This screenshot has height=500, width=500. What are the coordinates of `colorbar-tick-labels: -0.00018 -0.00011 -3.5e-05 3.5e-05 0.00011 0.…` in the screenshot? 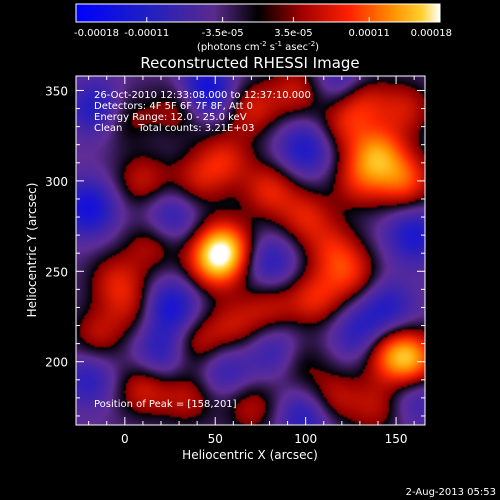 It's located at (263, 33).